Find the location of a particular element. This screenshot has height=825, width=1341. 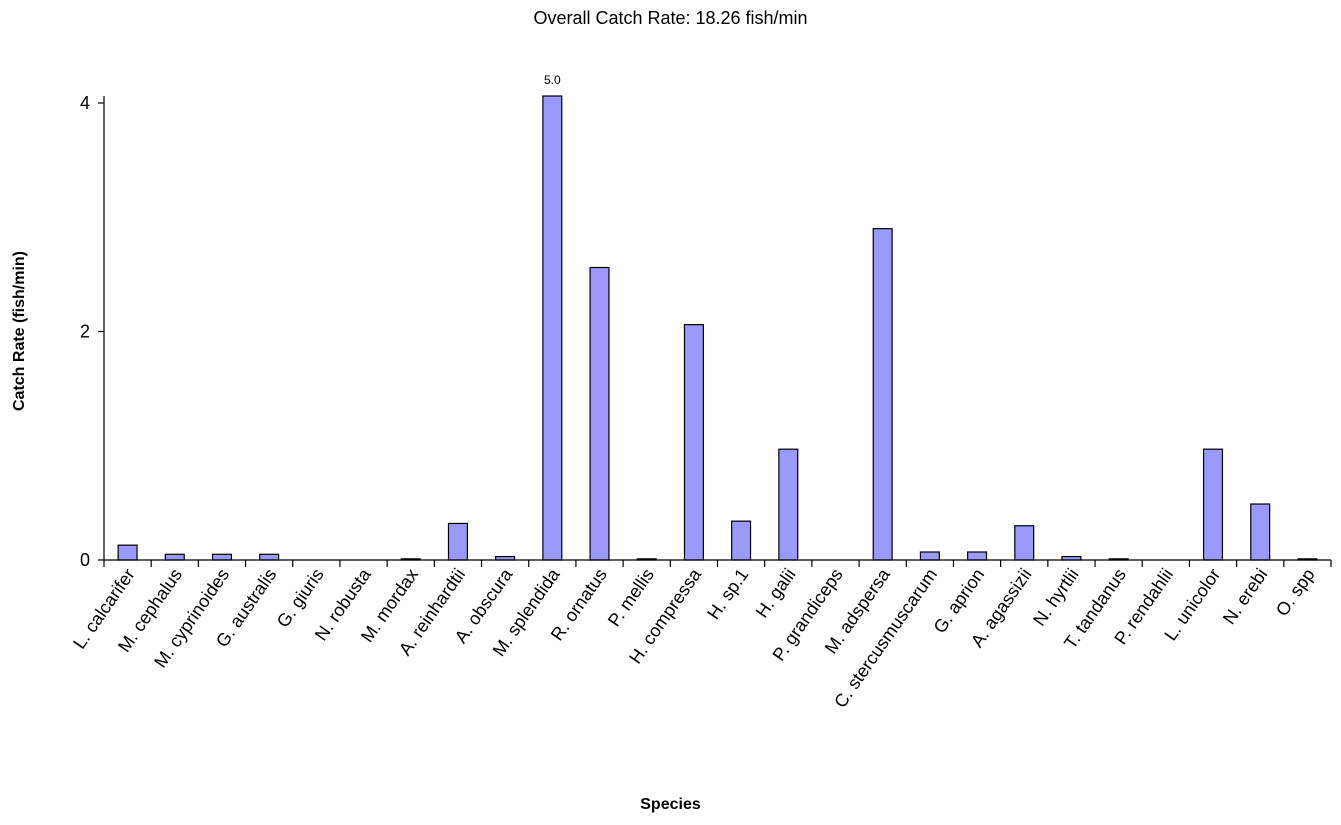

x-tick-label: O. spp is located at coordinates (1295, 592).